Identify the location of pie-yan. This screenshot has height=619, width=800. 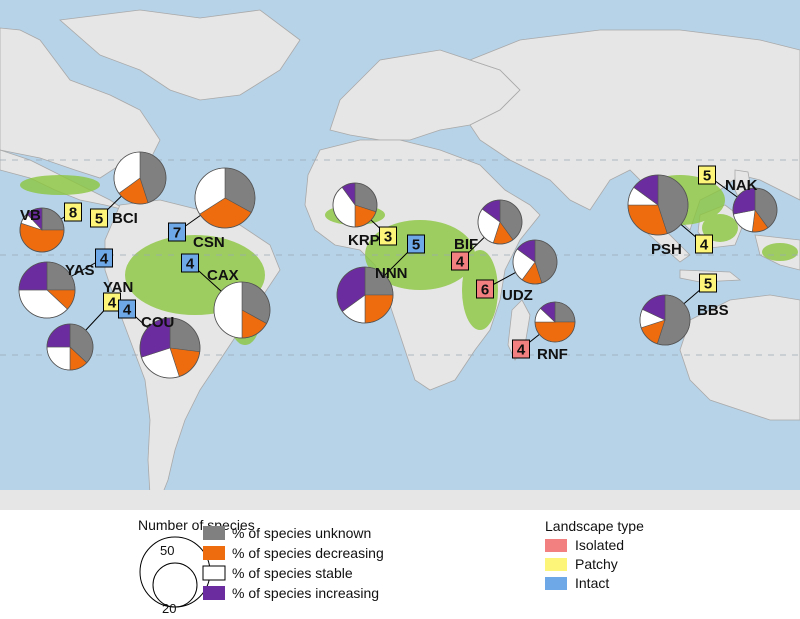
(70, 347).